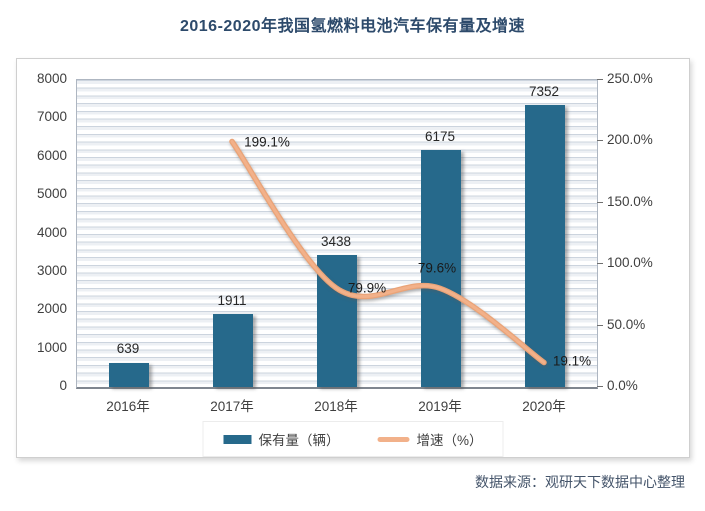 This screenshot has width=705, height=511. What do you see at coordinates (51, 347) in the screenshot?
I see `left-axis-tick-label: 1000` at bounding box center [51, 347].